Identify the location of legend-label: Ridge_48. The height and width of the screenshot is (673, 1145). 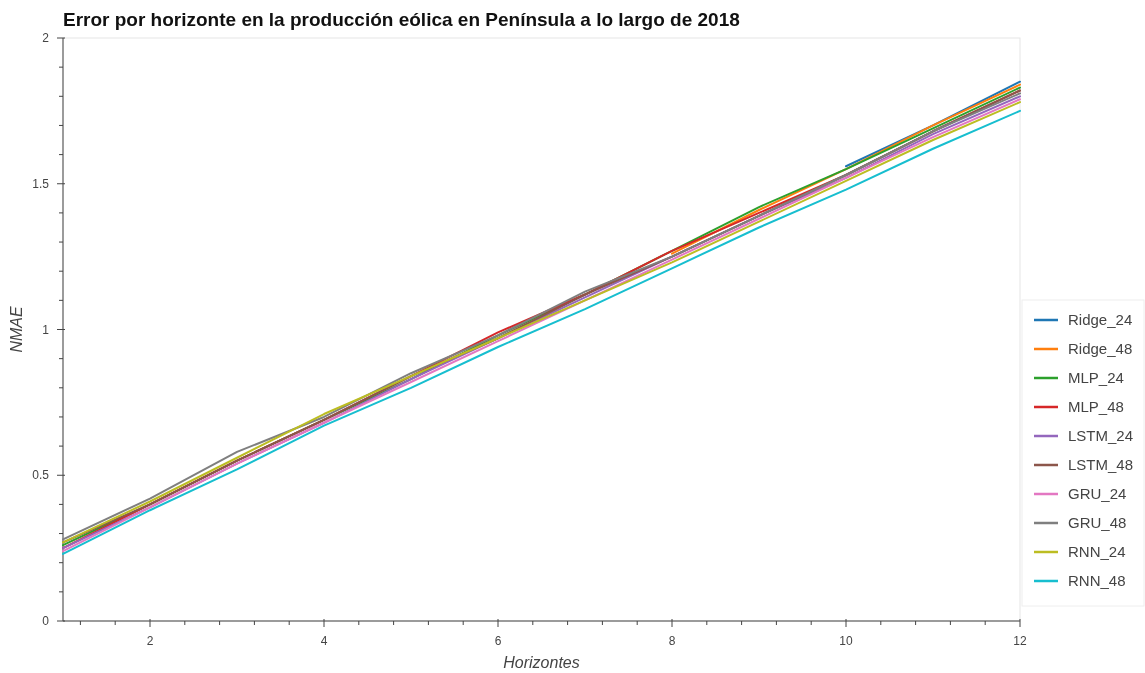
(1100, 349).